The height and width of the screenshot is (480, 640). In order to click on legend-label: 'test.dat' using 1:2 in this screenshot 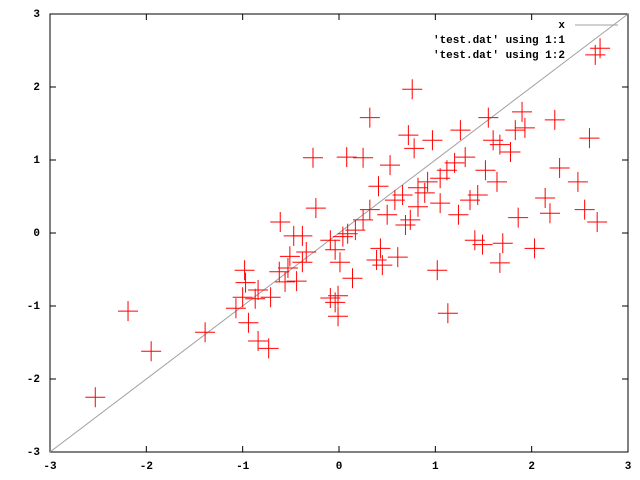, I will do `click(499, 56)`.